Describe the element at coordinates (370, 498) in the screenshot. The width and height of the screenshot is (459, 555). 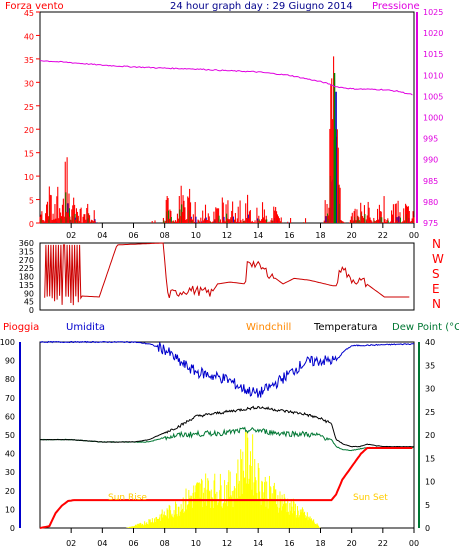
I see `sunset-annotation: Sun Set` at that location.